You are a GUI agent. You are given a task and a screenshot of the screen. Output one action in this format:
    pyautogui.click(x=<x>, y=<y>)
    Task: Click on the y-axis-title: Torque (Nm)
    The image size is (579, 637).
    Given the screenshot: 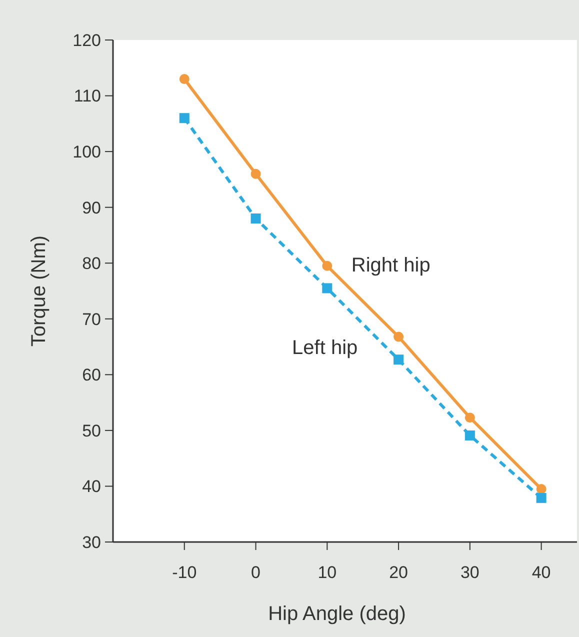 What is the action you would take?
    pyautogui.click(x=39, y=291)
    